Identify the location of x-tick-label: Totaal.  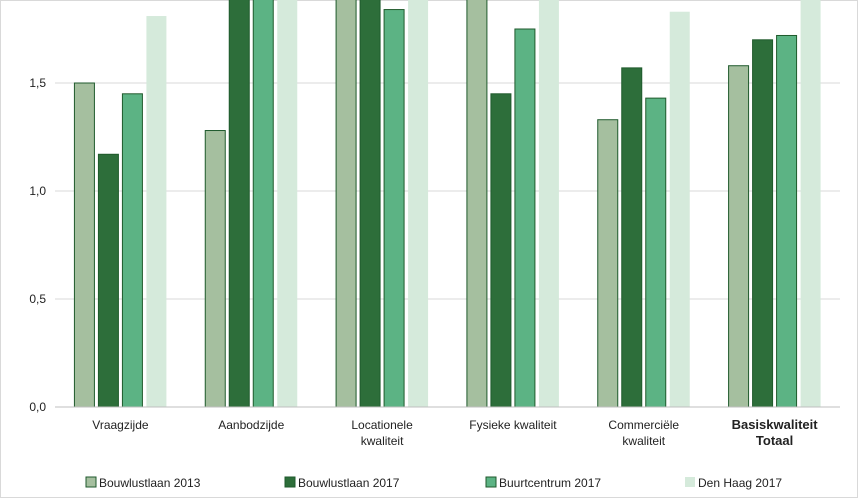
(774, 440).